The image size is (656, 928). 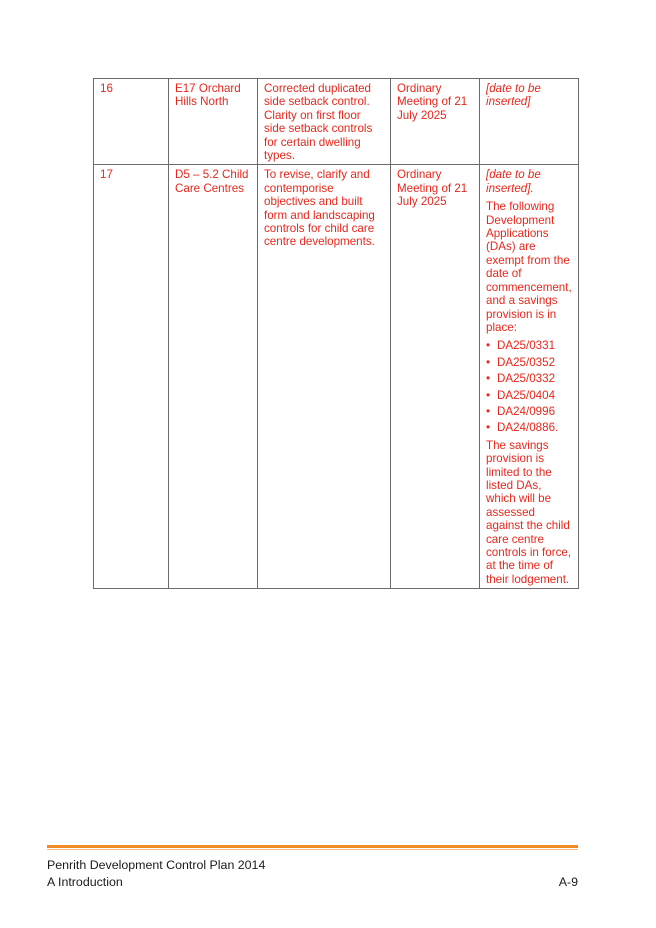 What do you see at coordinates (513, 181) in the screenshot?
I see `amendment-date: [date to be inserted].` at bounding box center [513, 181].